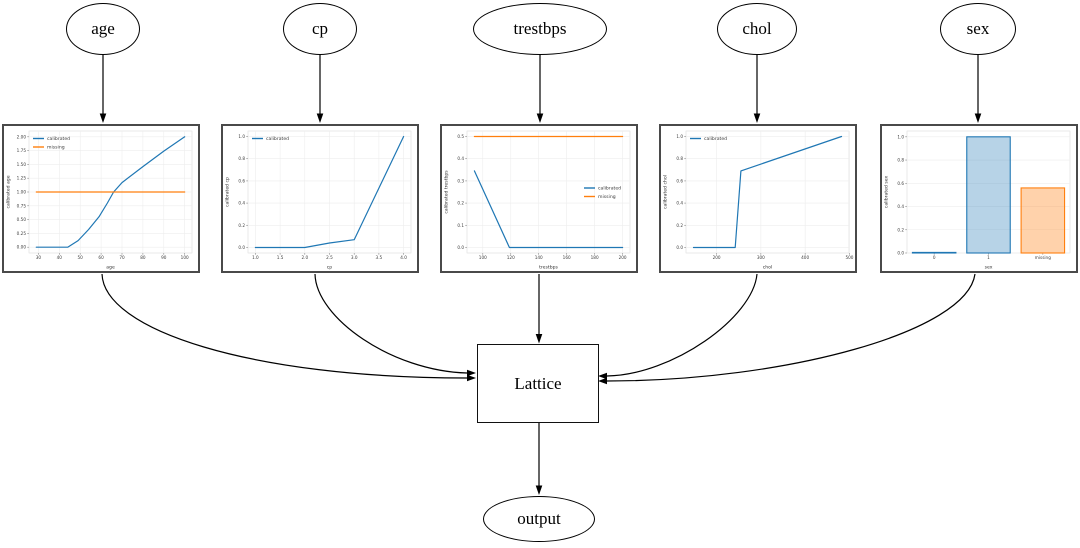 This screenshot has height=548, width=1080. I want to click on svg-text: 0, so click(934, 257).